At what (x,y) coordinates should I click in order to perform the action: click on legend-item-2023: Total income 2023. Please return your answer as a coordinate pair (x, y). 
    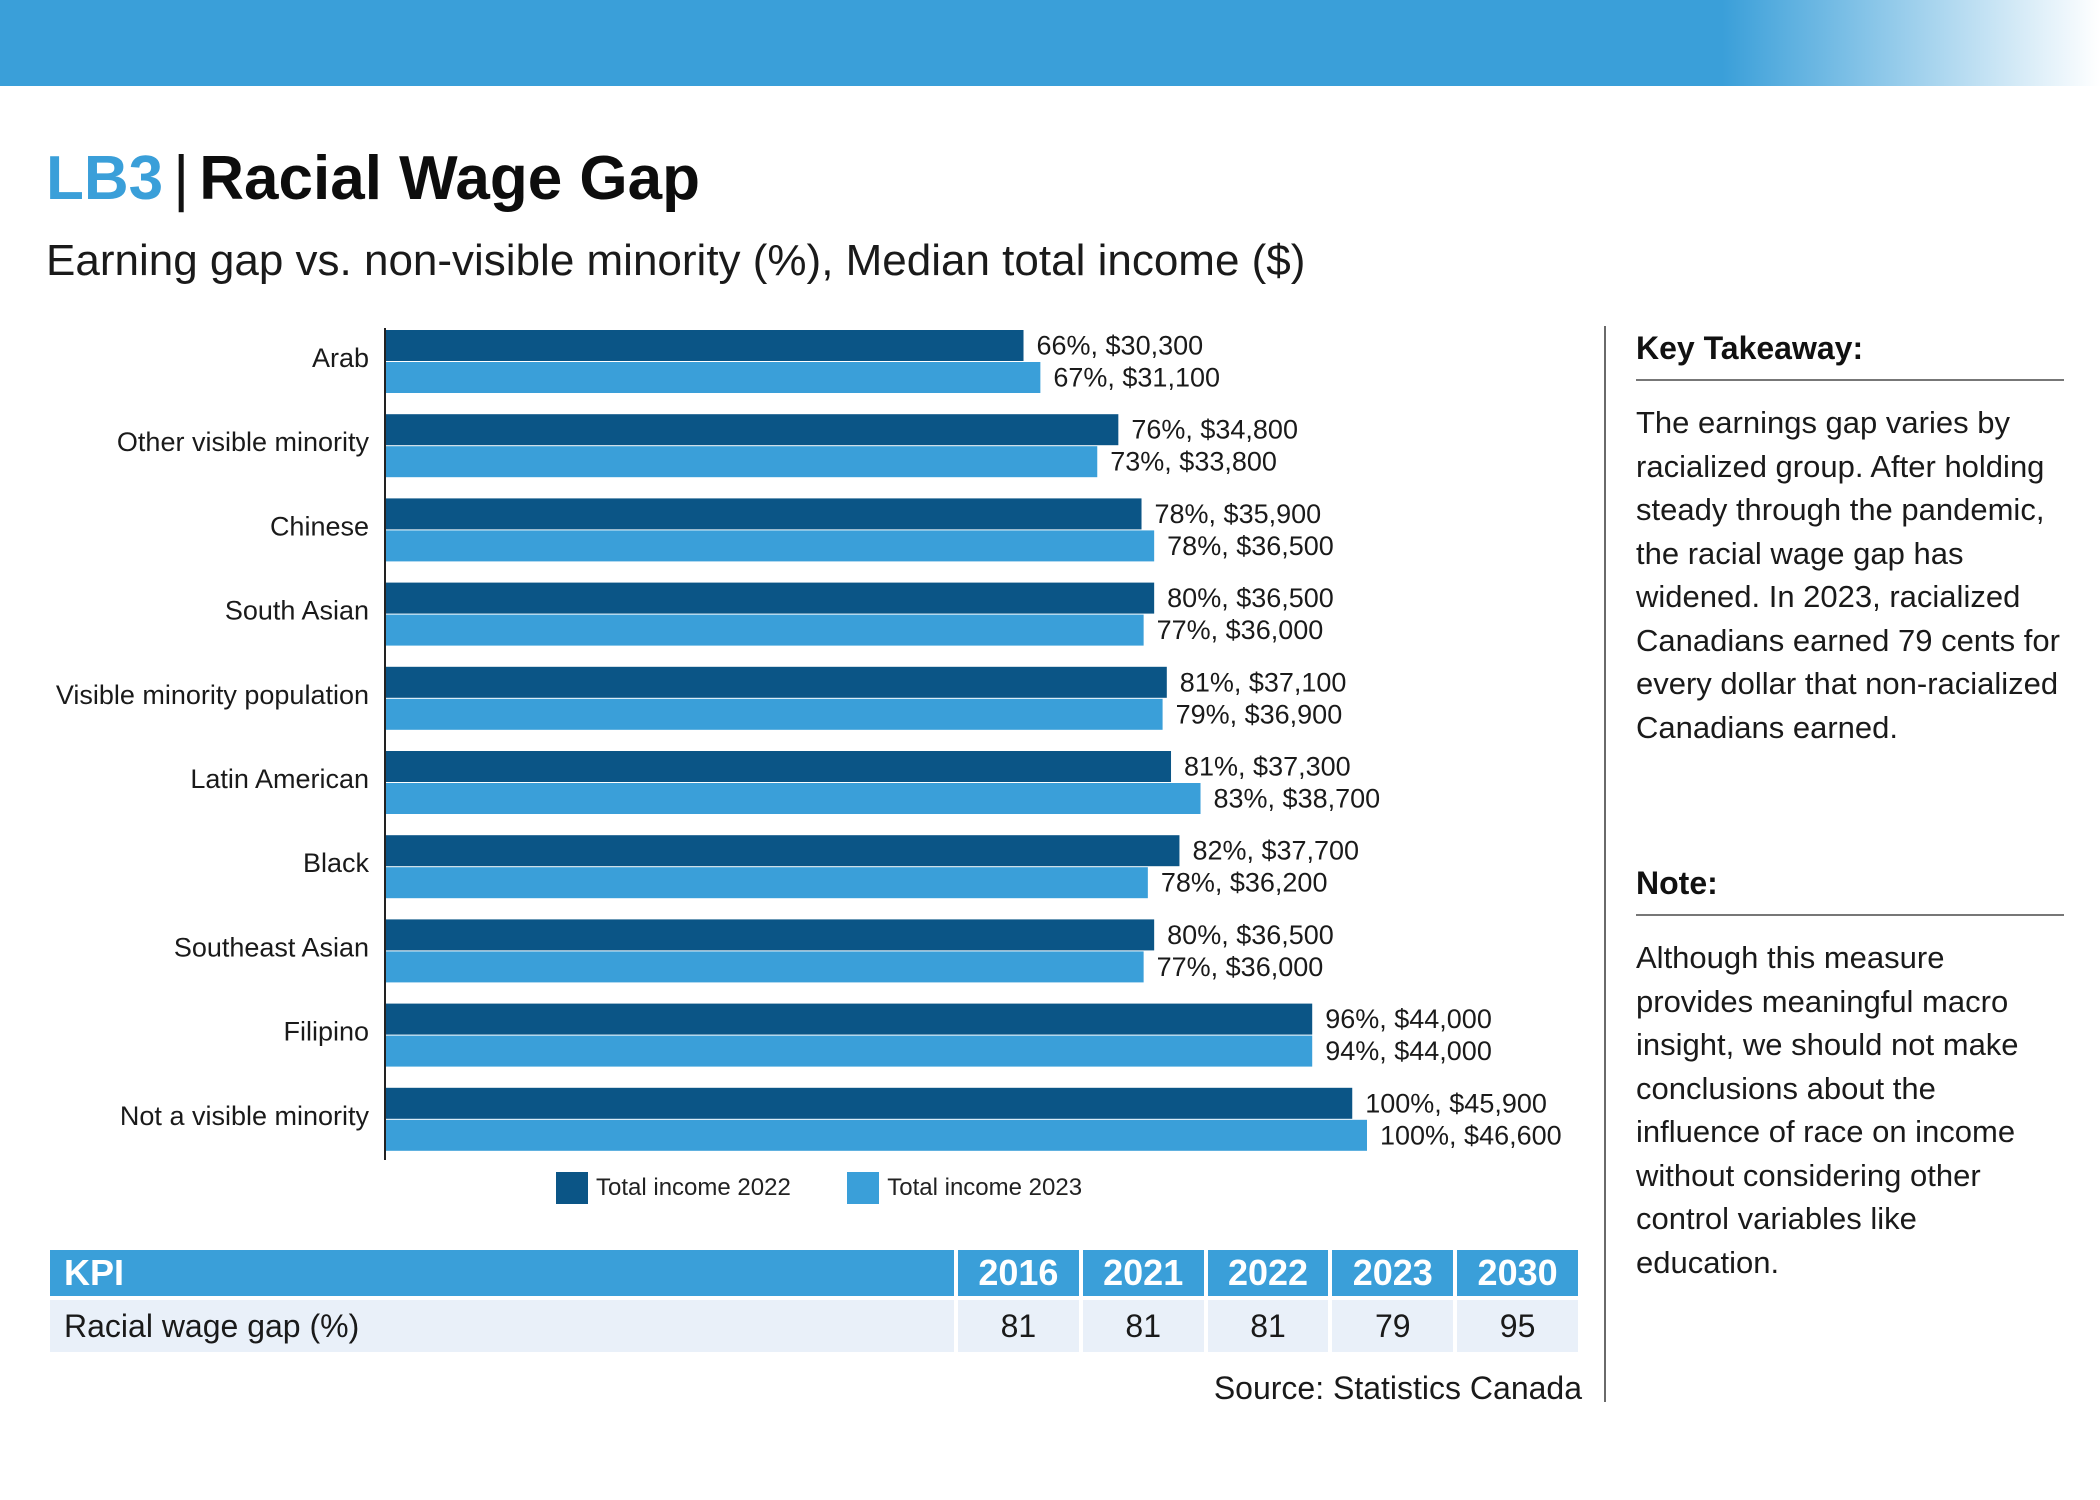
    Looking at the image, I should click on (964, 1188).